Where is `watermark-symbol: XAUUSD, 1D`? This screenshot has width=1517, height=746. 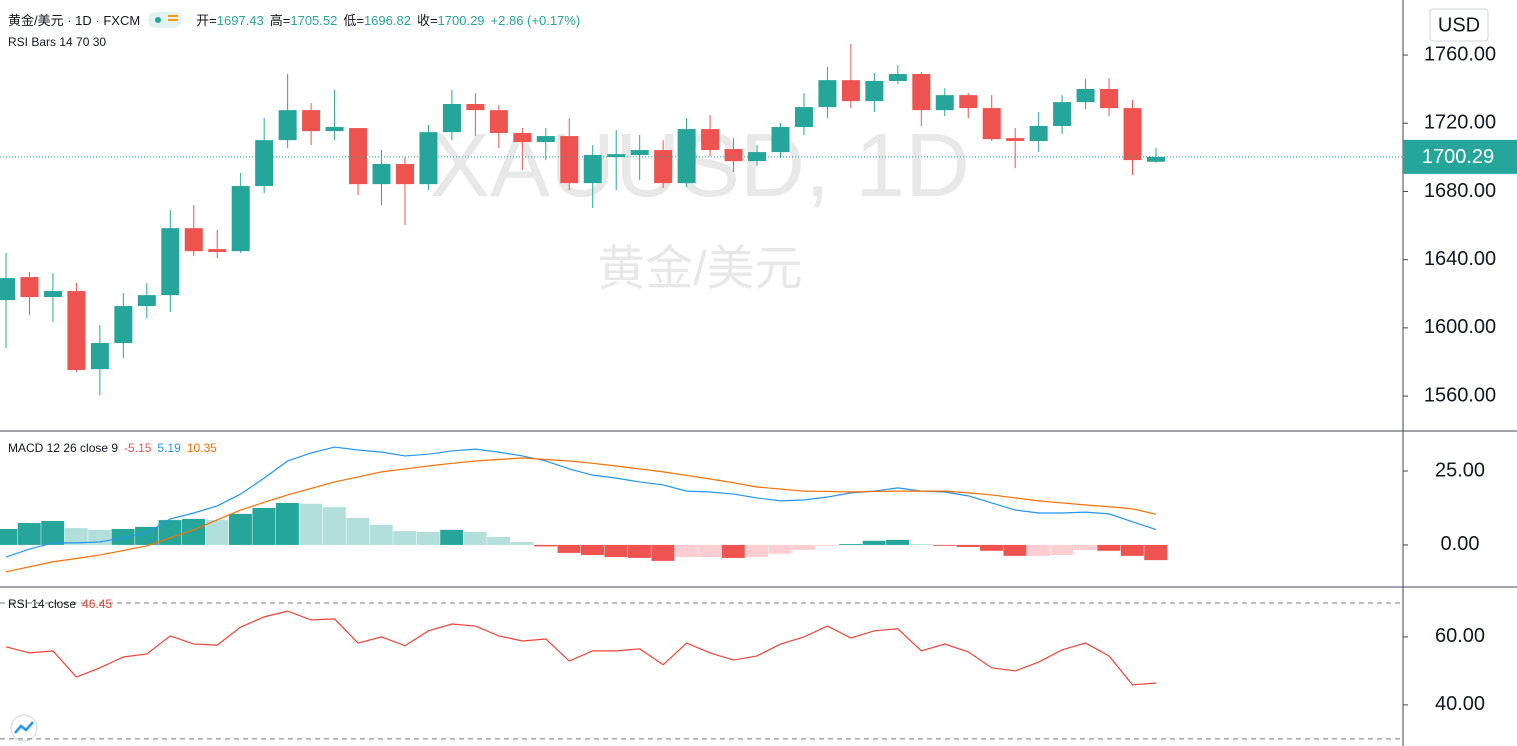
watermark-symbol: XAUUSD, 1D is located at coordinates (700, 166).